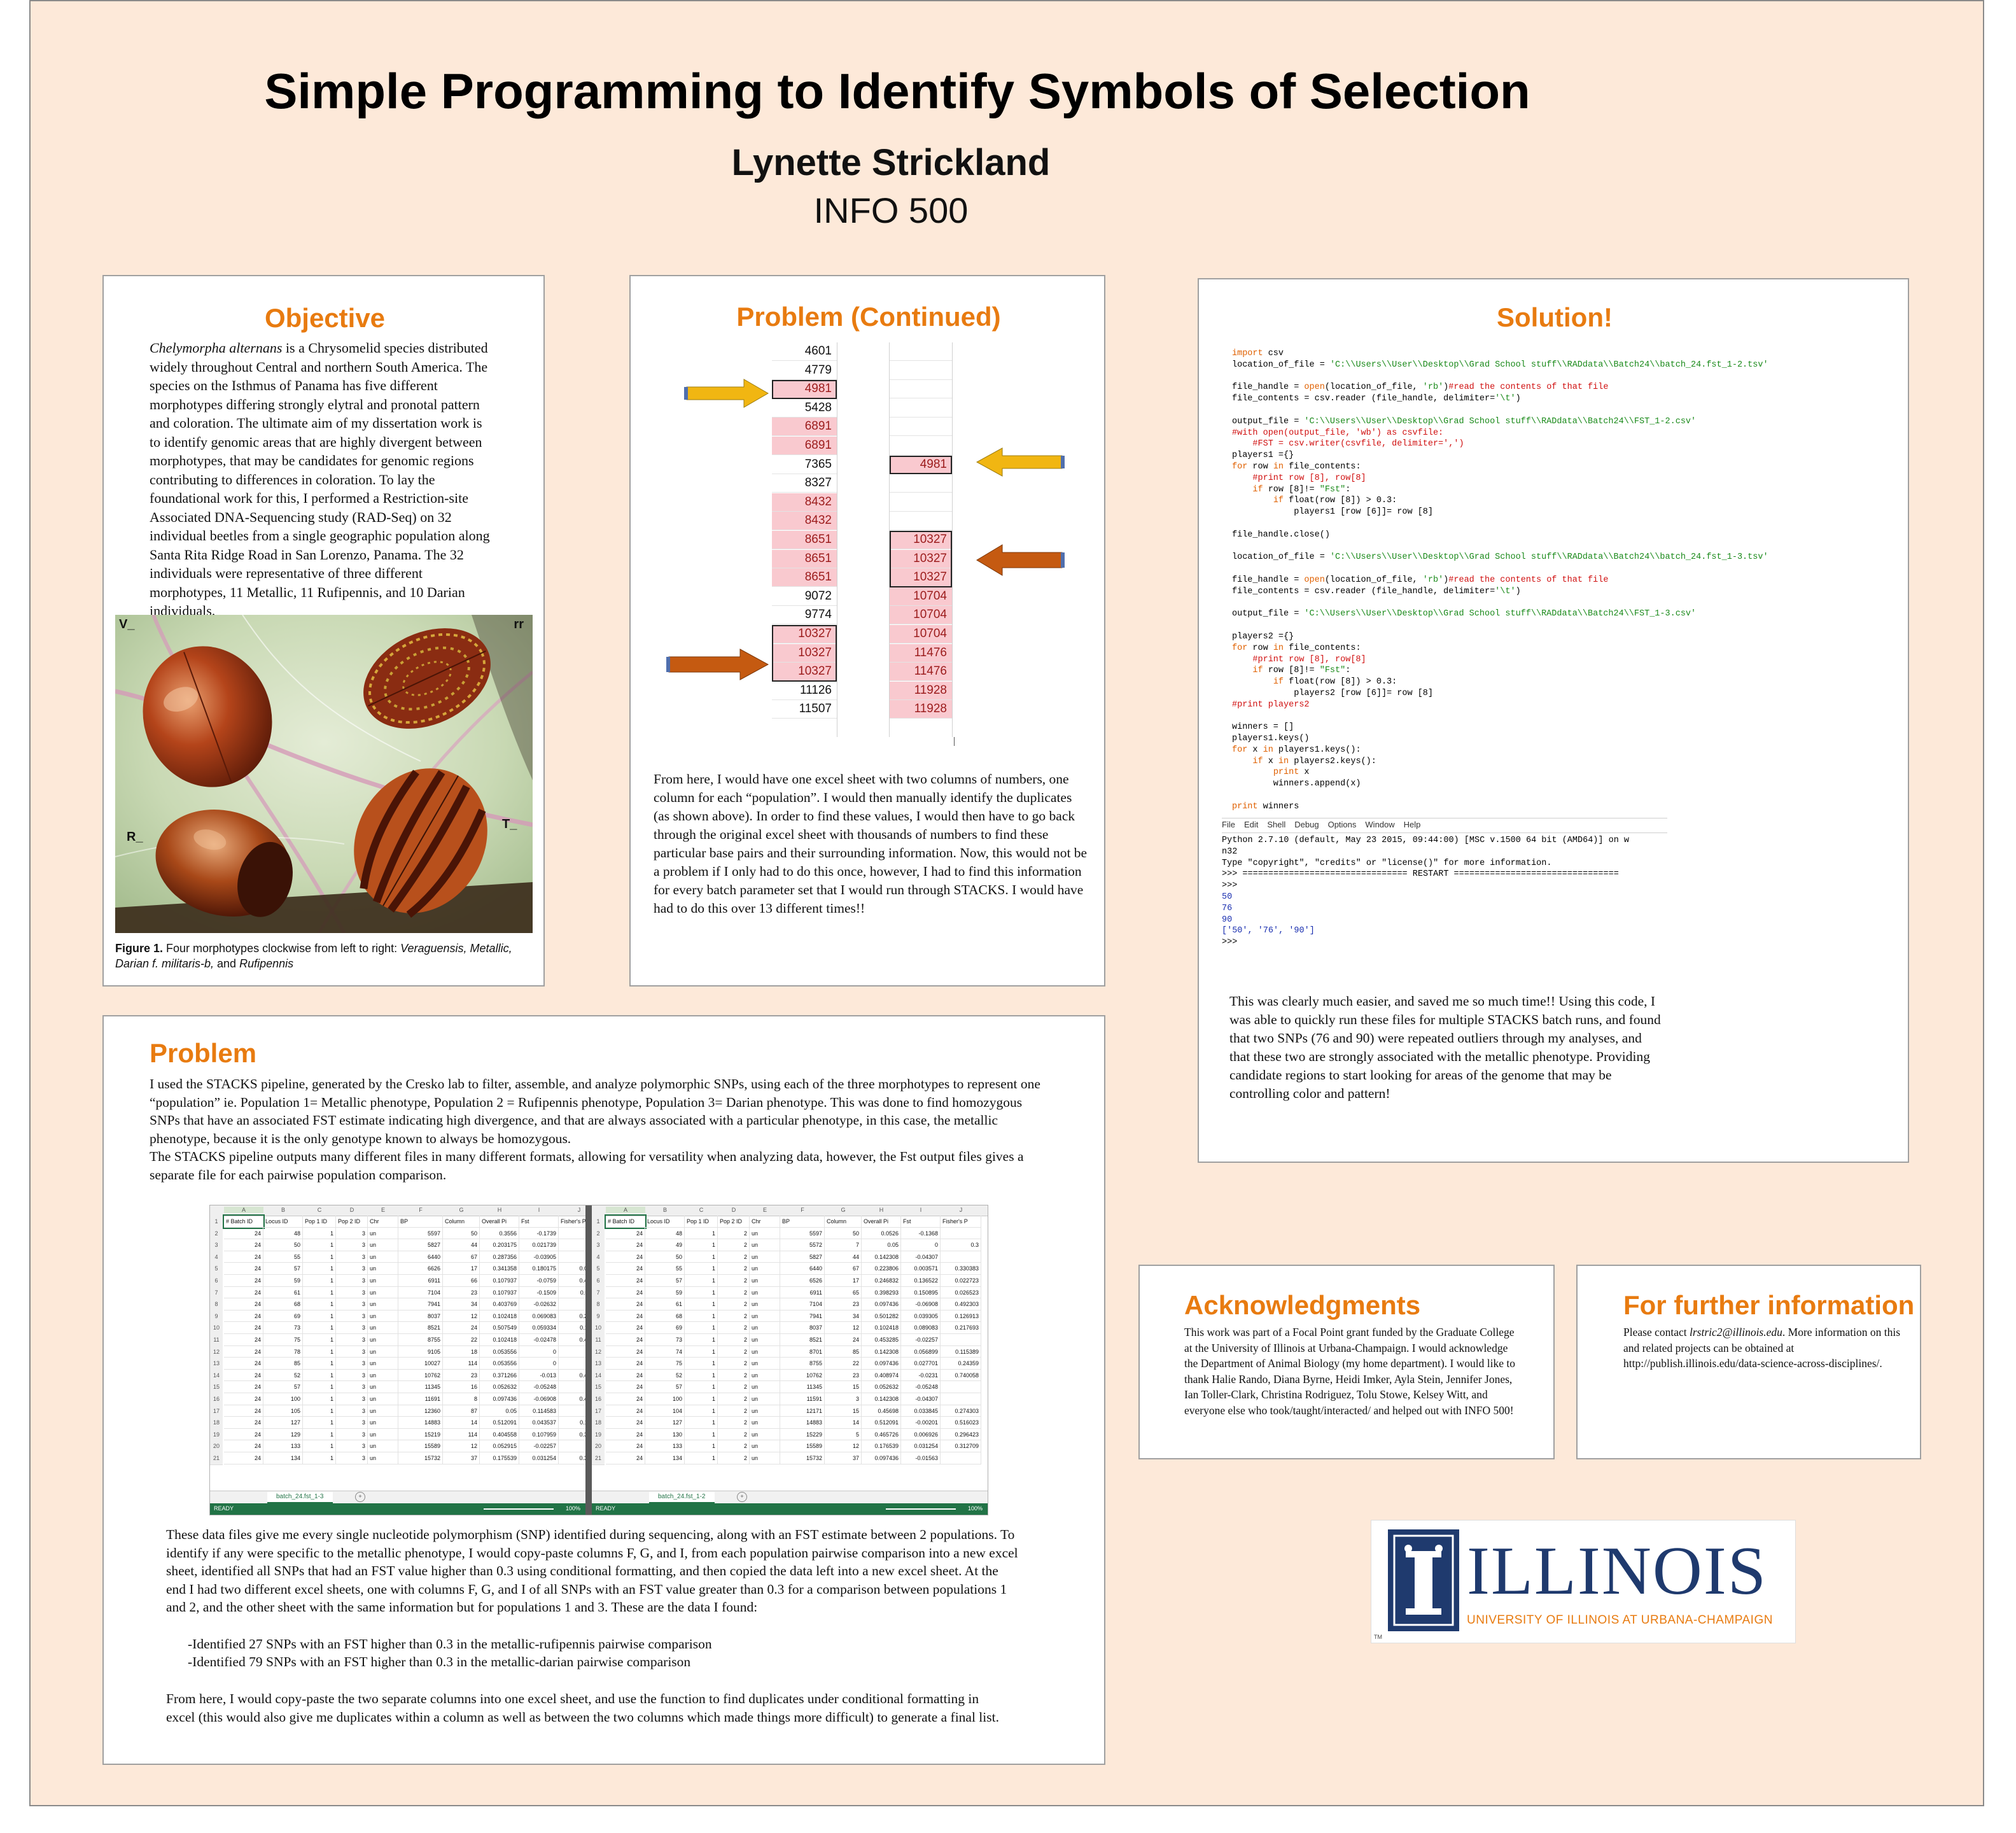 This screenshot has width=2016, height=1833. What do you see at coordinates (499, 1245) in the screenshot?
I see `sheet-cell: 0.203175` at bounding box center [499, 1245].